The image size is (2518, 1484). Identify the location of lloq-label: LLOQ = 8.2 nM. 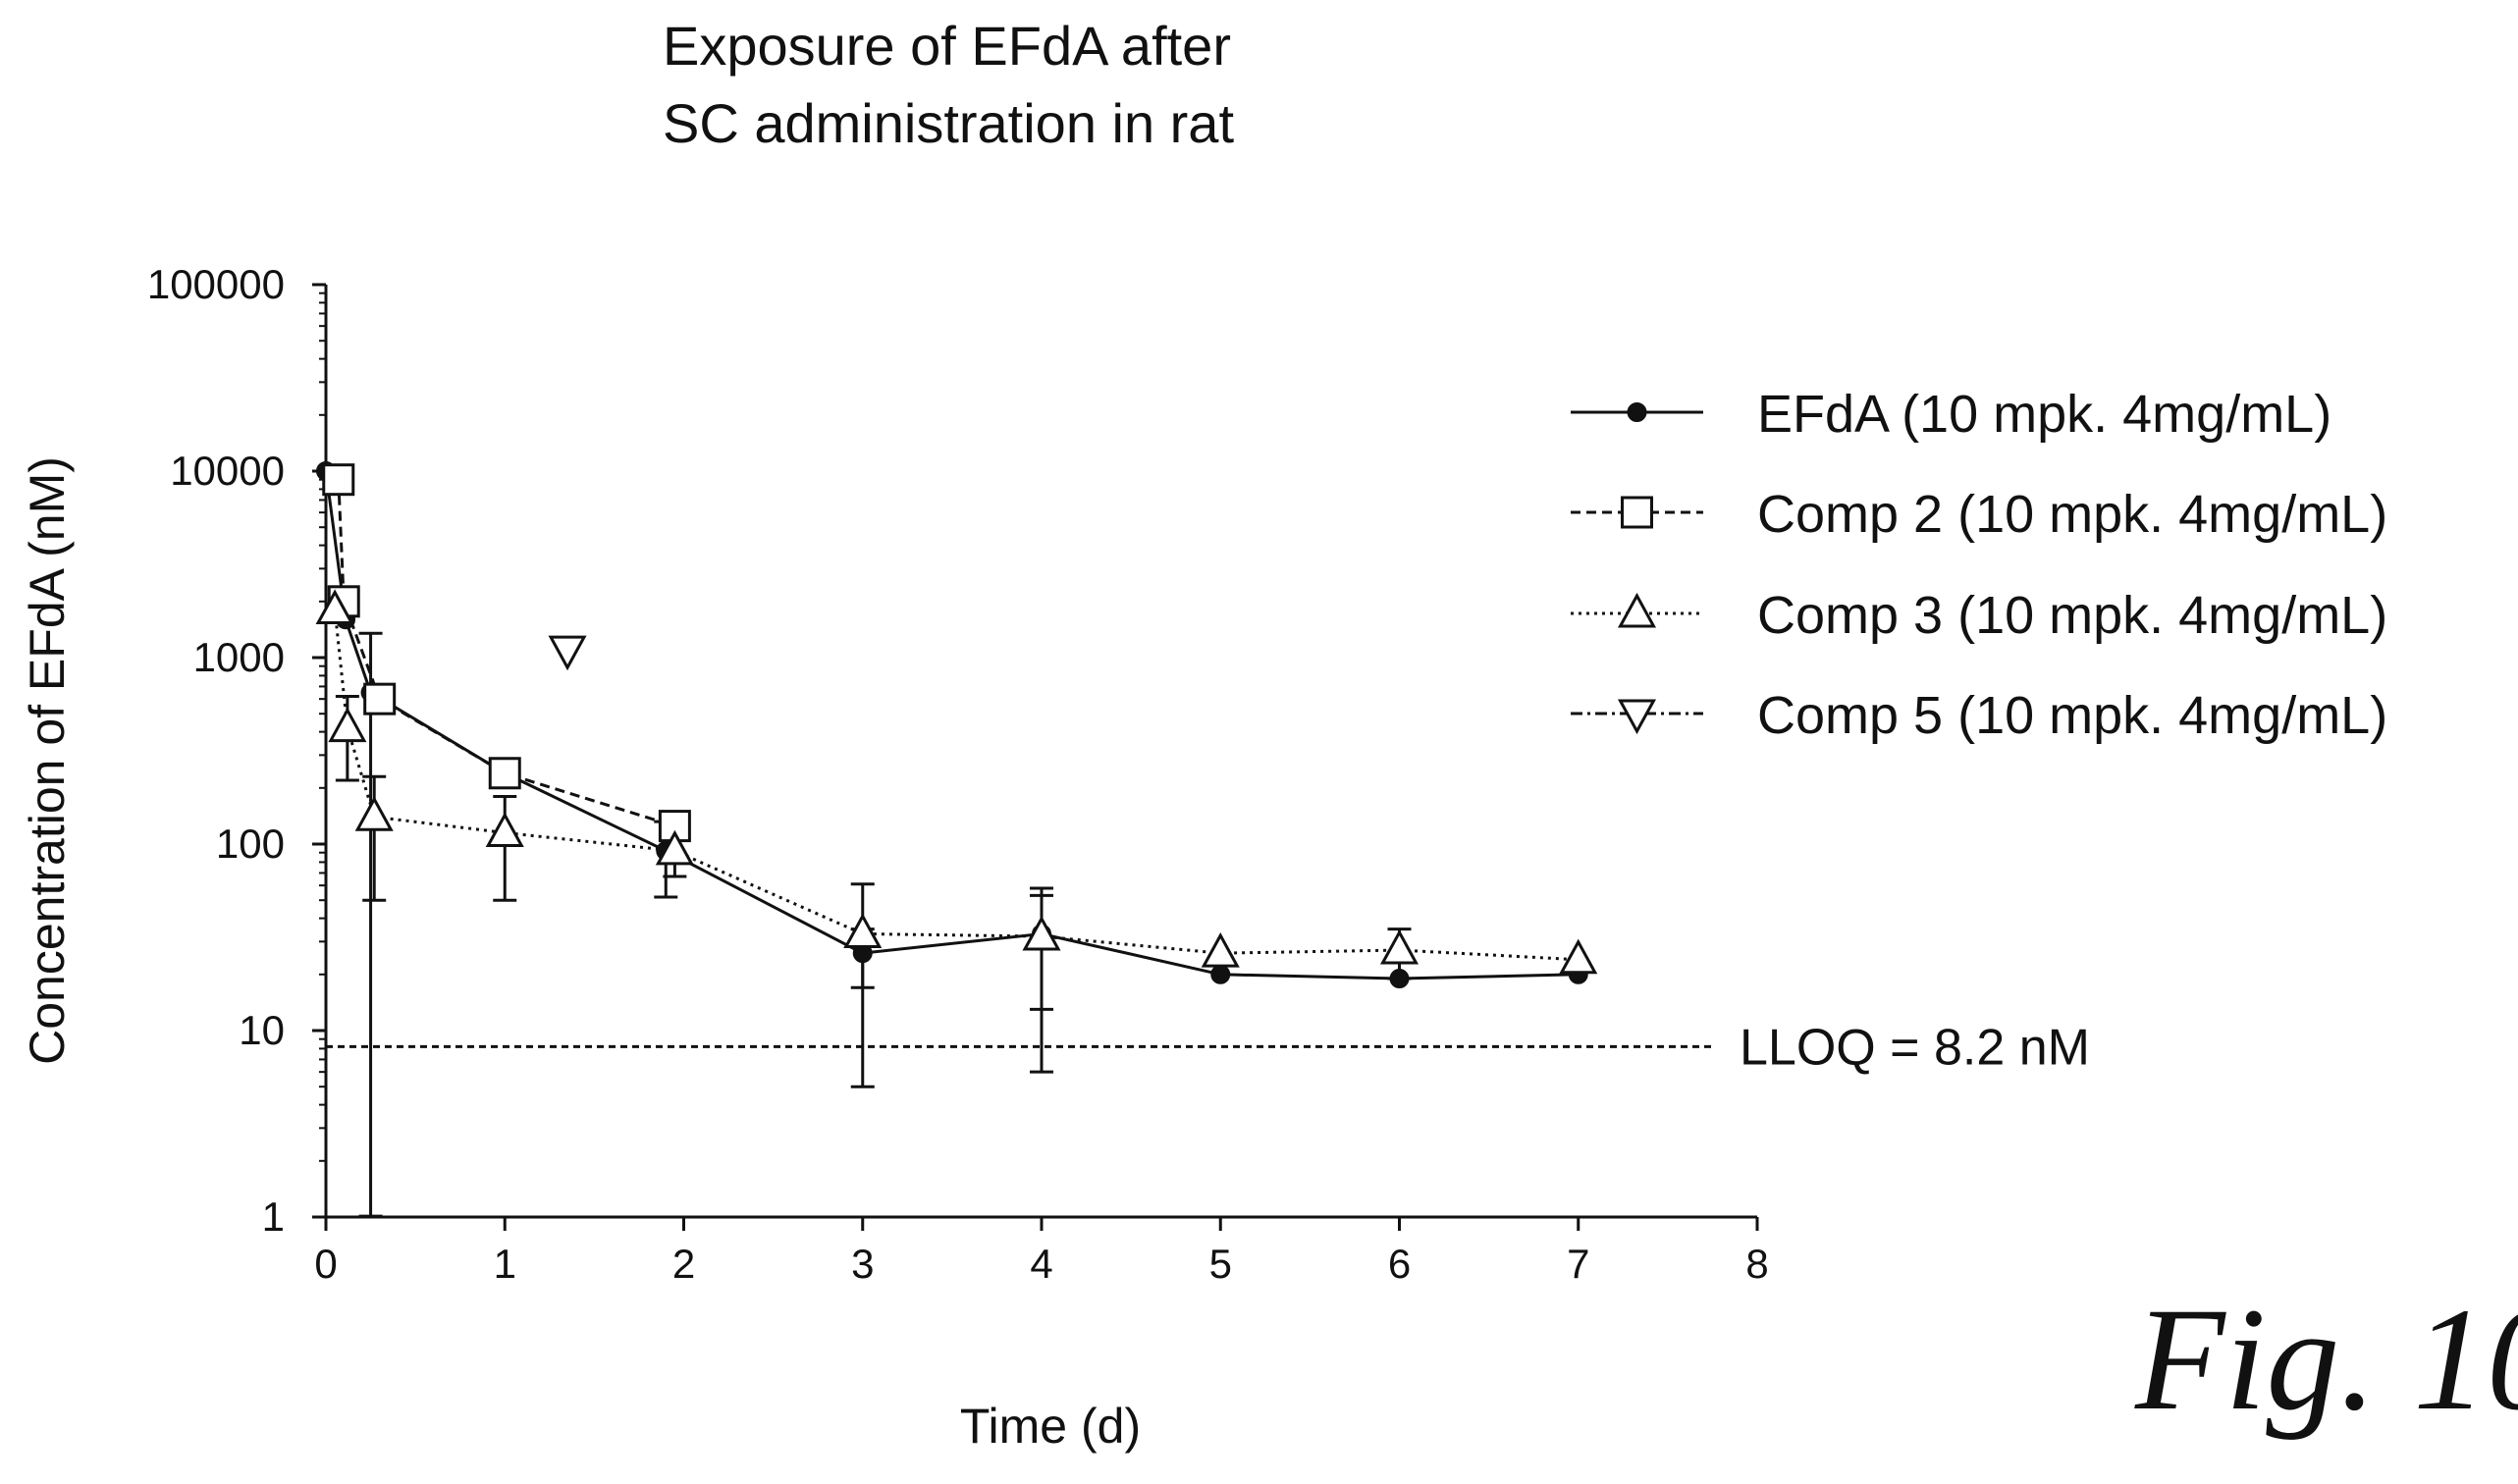
(1915, 1048).